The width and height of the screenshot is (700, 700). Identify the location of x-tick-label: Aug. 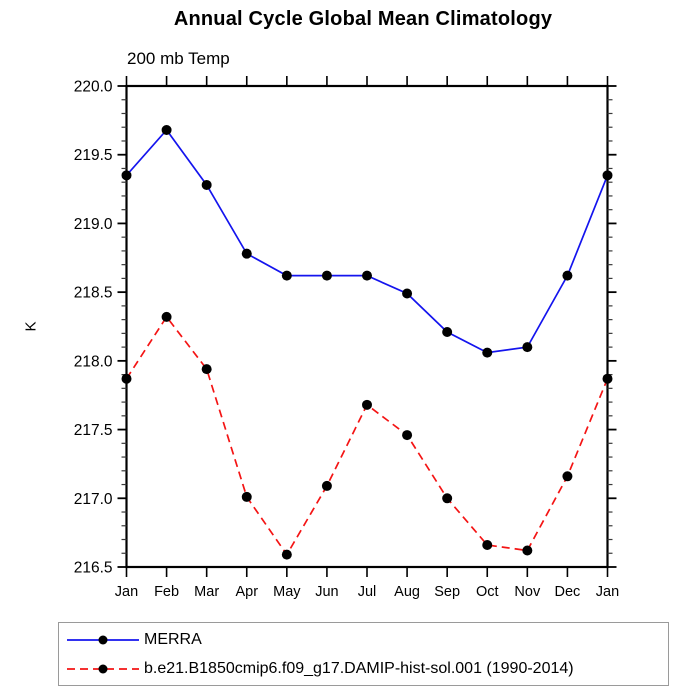
(407, 592).